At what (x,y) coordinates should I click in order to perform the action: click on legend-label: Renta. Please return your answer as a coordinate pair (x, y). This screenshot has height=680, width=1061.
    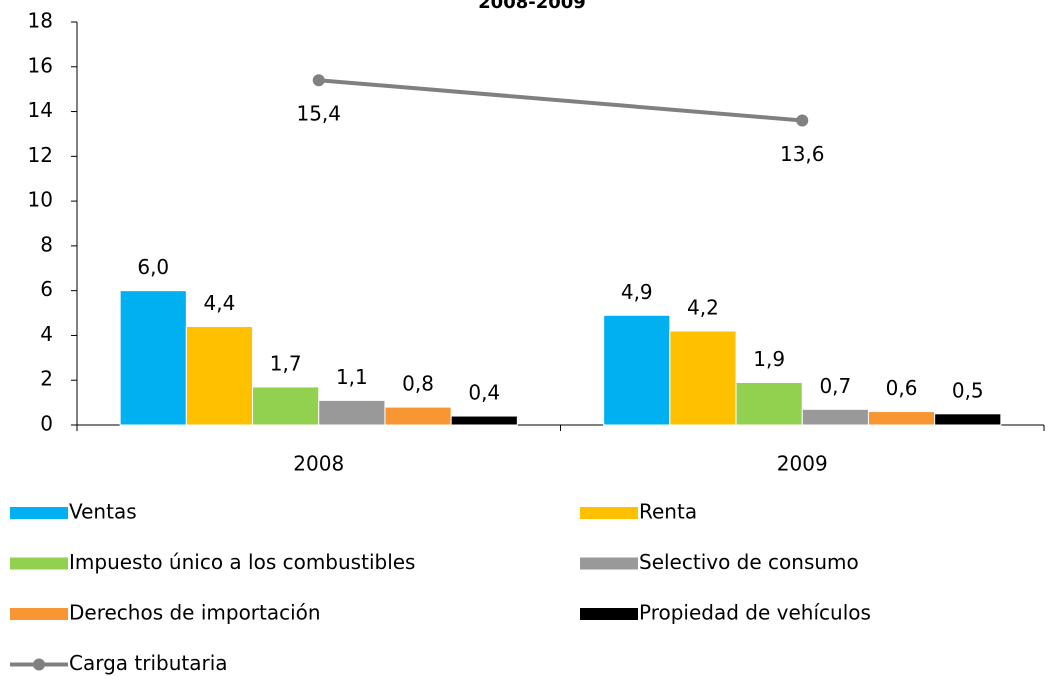
    Looking at the image, I should click on (668, 512).